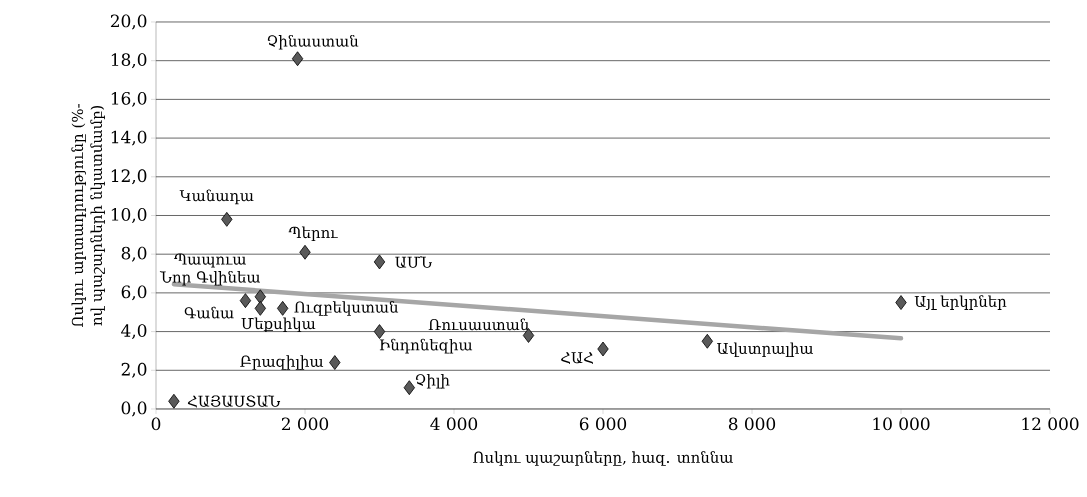  I want to click on annotation: Այլ երկրներ, so click(960, 302).